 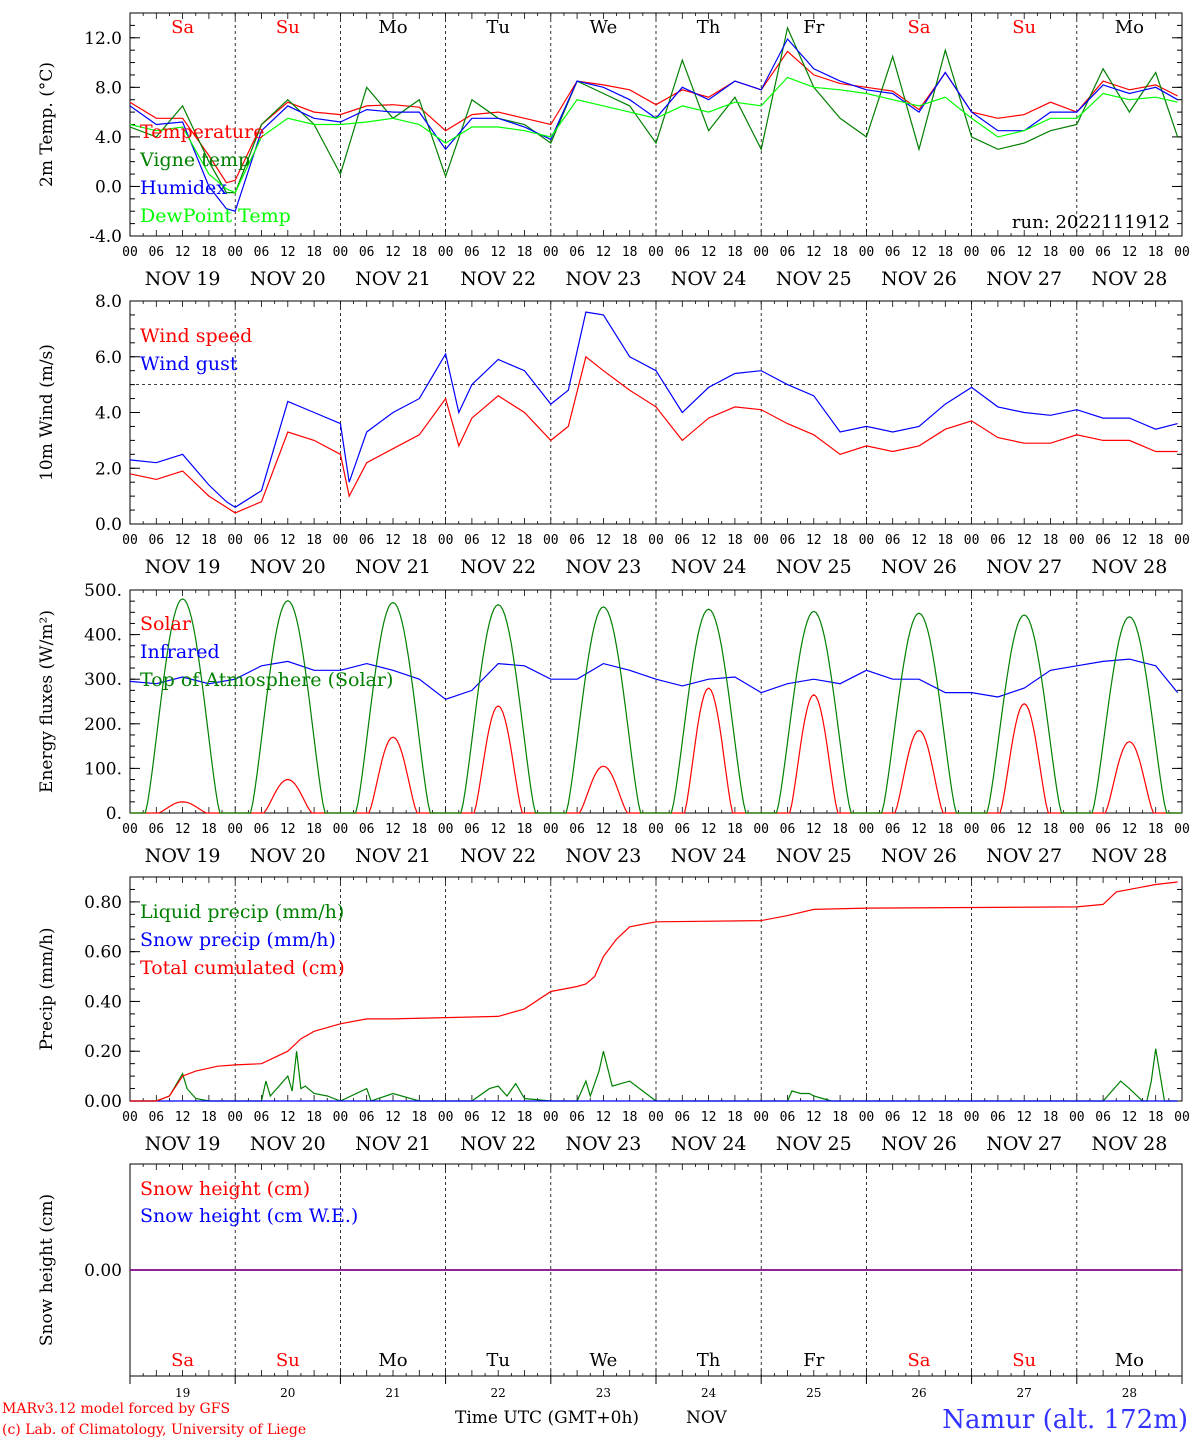 I want to click on weekday-label: We, so click(x=604, y=27).